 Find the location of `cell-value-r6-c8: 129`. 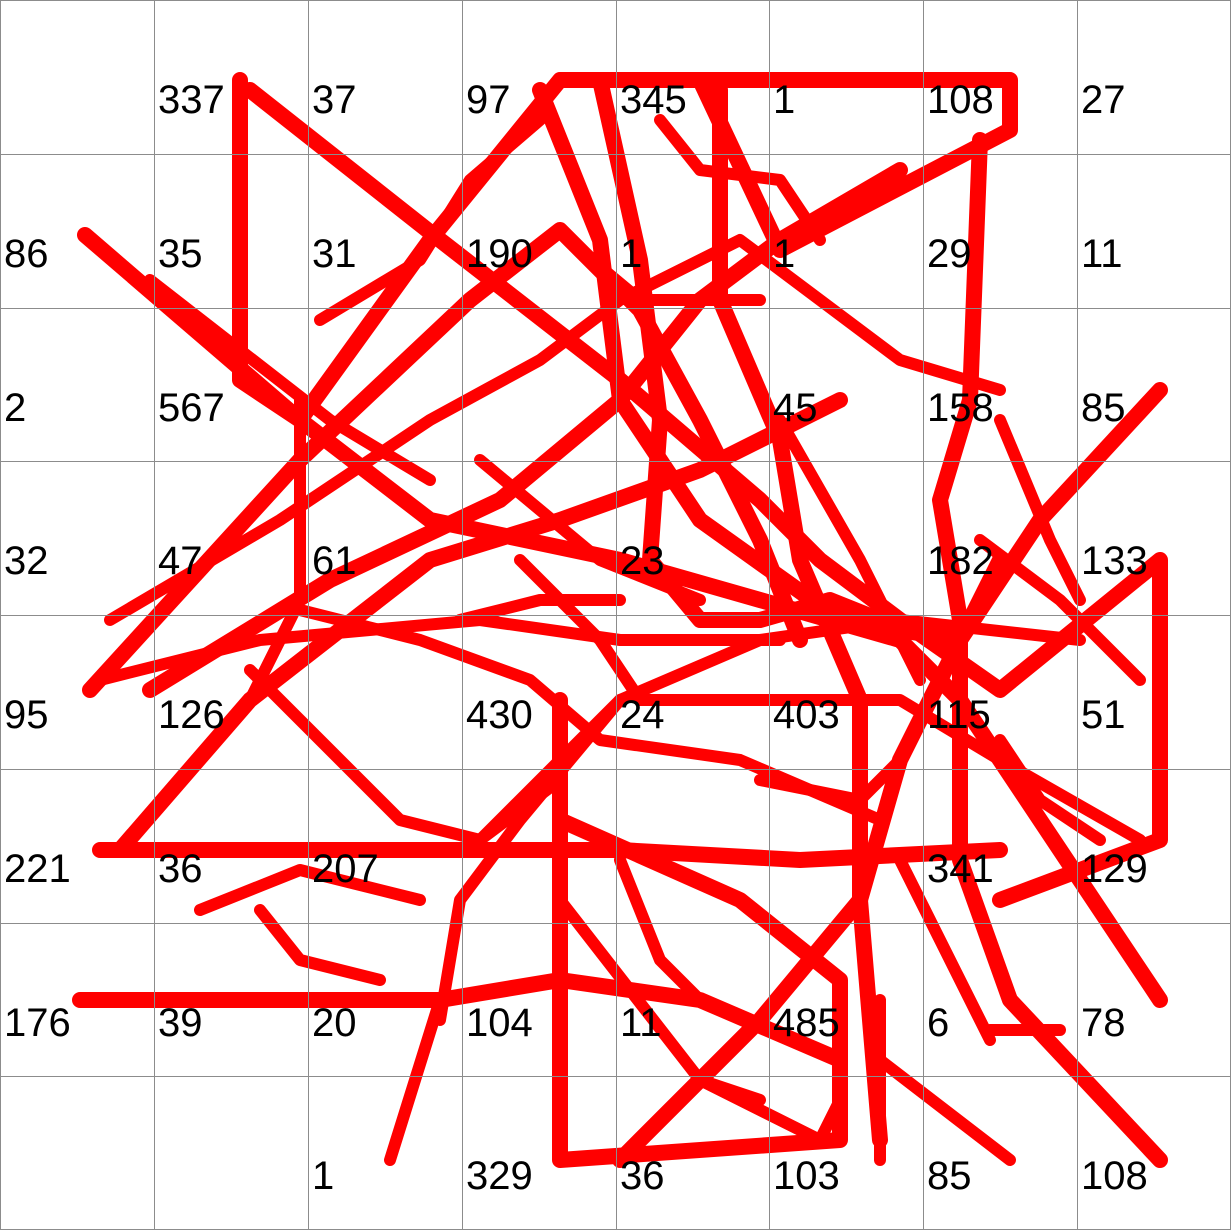

cell-value-r6-c8: 129 is located at coordinates (1114, 869).